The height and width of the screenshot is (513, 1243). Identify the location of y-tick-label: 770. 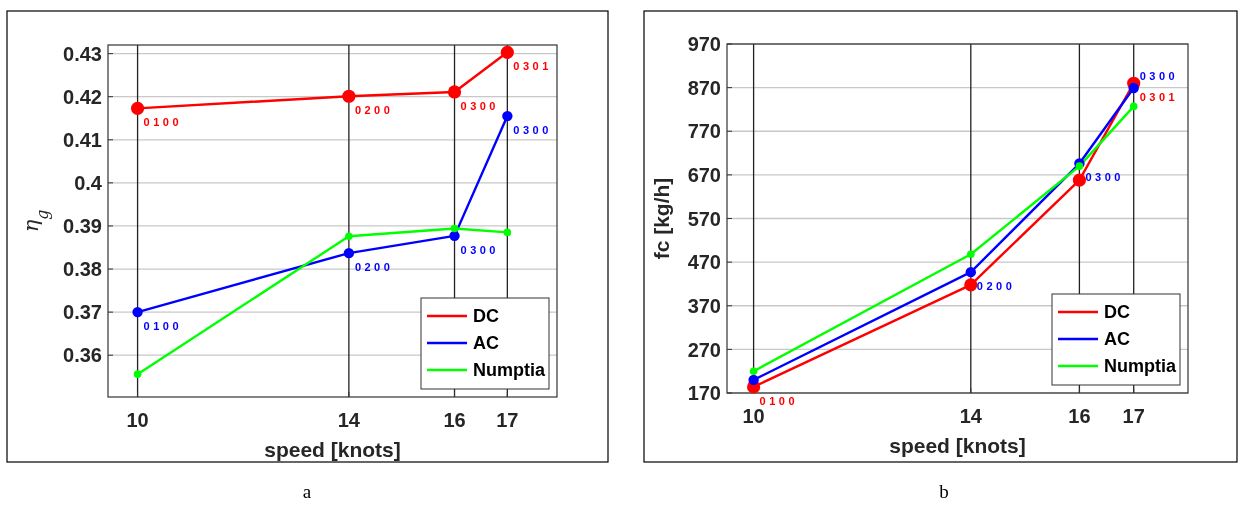
(704, 131).